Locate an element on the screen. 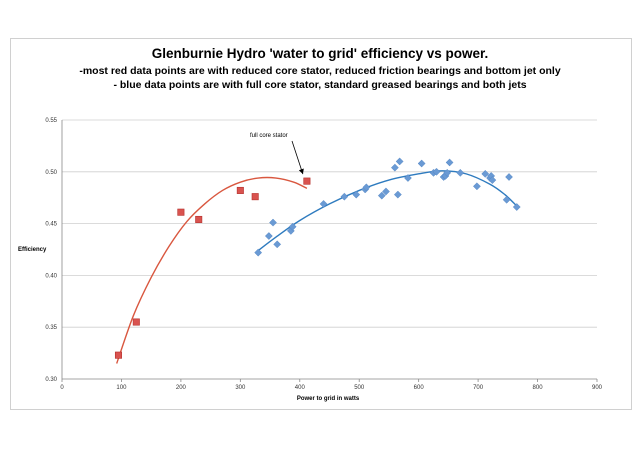  blue-trend-line is located at coordinates (387, 211).